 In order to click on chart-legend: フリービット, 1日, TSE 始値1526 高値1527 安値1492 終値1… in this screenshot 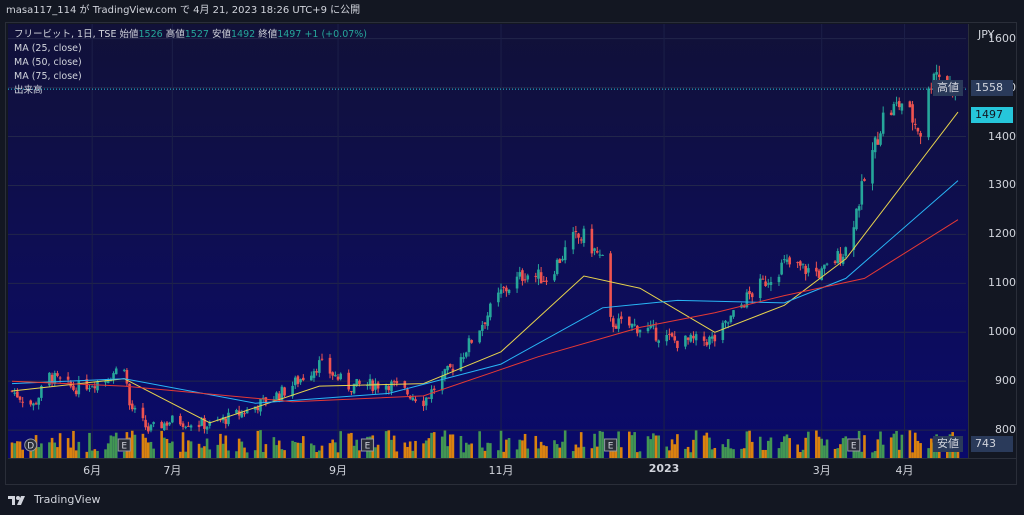, I will do `click(190, 63)`.